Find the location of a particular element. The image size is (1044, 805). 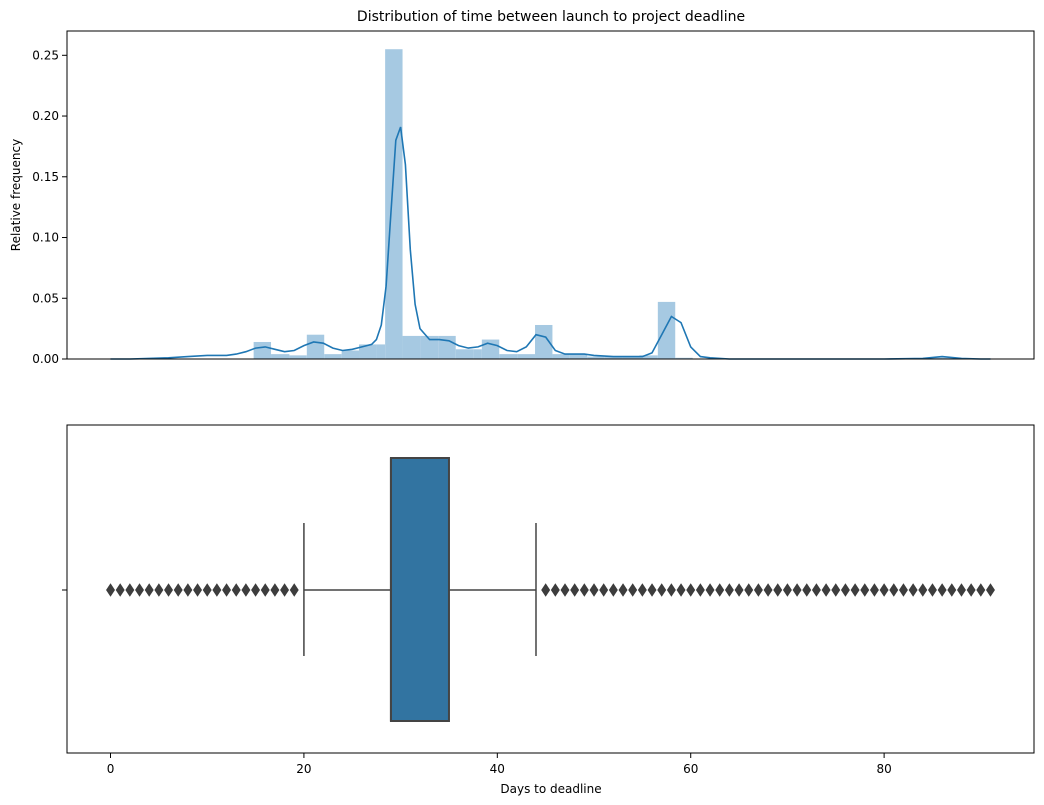

x-axis-label: Days to deadline is located at coordinates (550, 789).